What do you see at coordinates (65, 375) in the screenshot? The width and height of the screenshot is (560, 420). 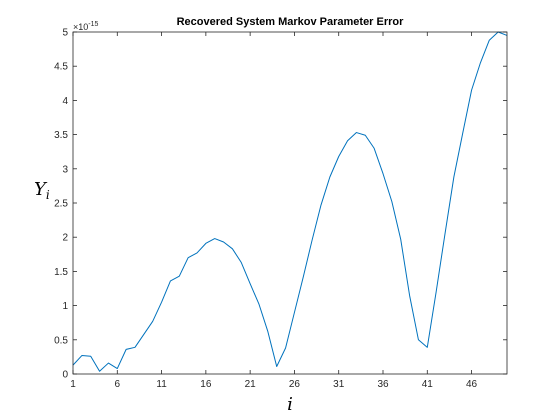 I see `y-tick-label: 0` at bounding box center [65, 375].